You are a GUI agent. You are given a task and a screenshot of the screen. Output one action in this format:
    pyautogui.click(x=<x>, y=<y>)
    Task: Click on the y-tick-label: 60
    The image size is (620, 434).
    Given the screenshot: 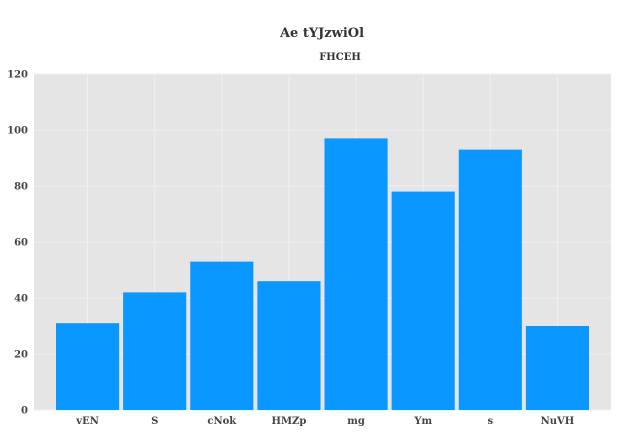 What is the action you would take?
    pyautogui.click(x=21, y=243)
    